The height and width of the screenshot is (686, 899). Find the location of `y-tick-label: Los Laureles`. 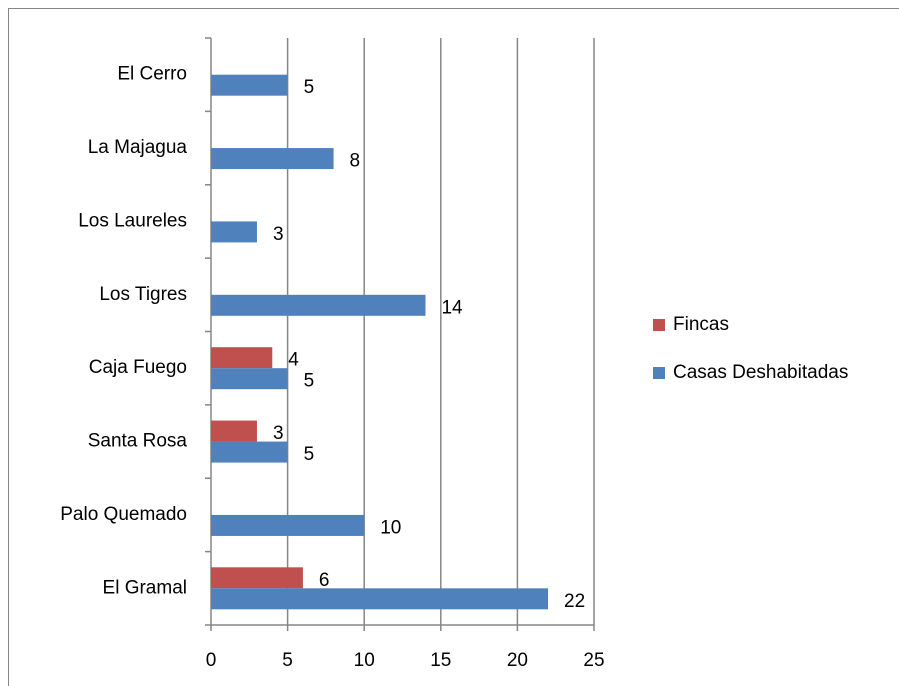

y-tick-label: Los Laureles is located at coordinates (132, 220).